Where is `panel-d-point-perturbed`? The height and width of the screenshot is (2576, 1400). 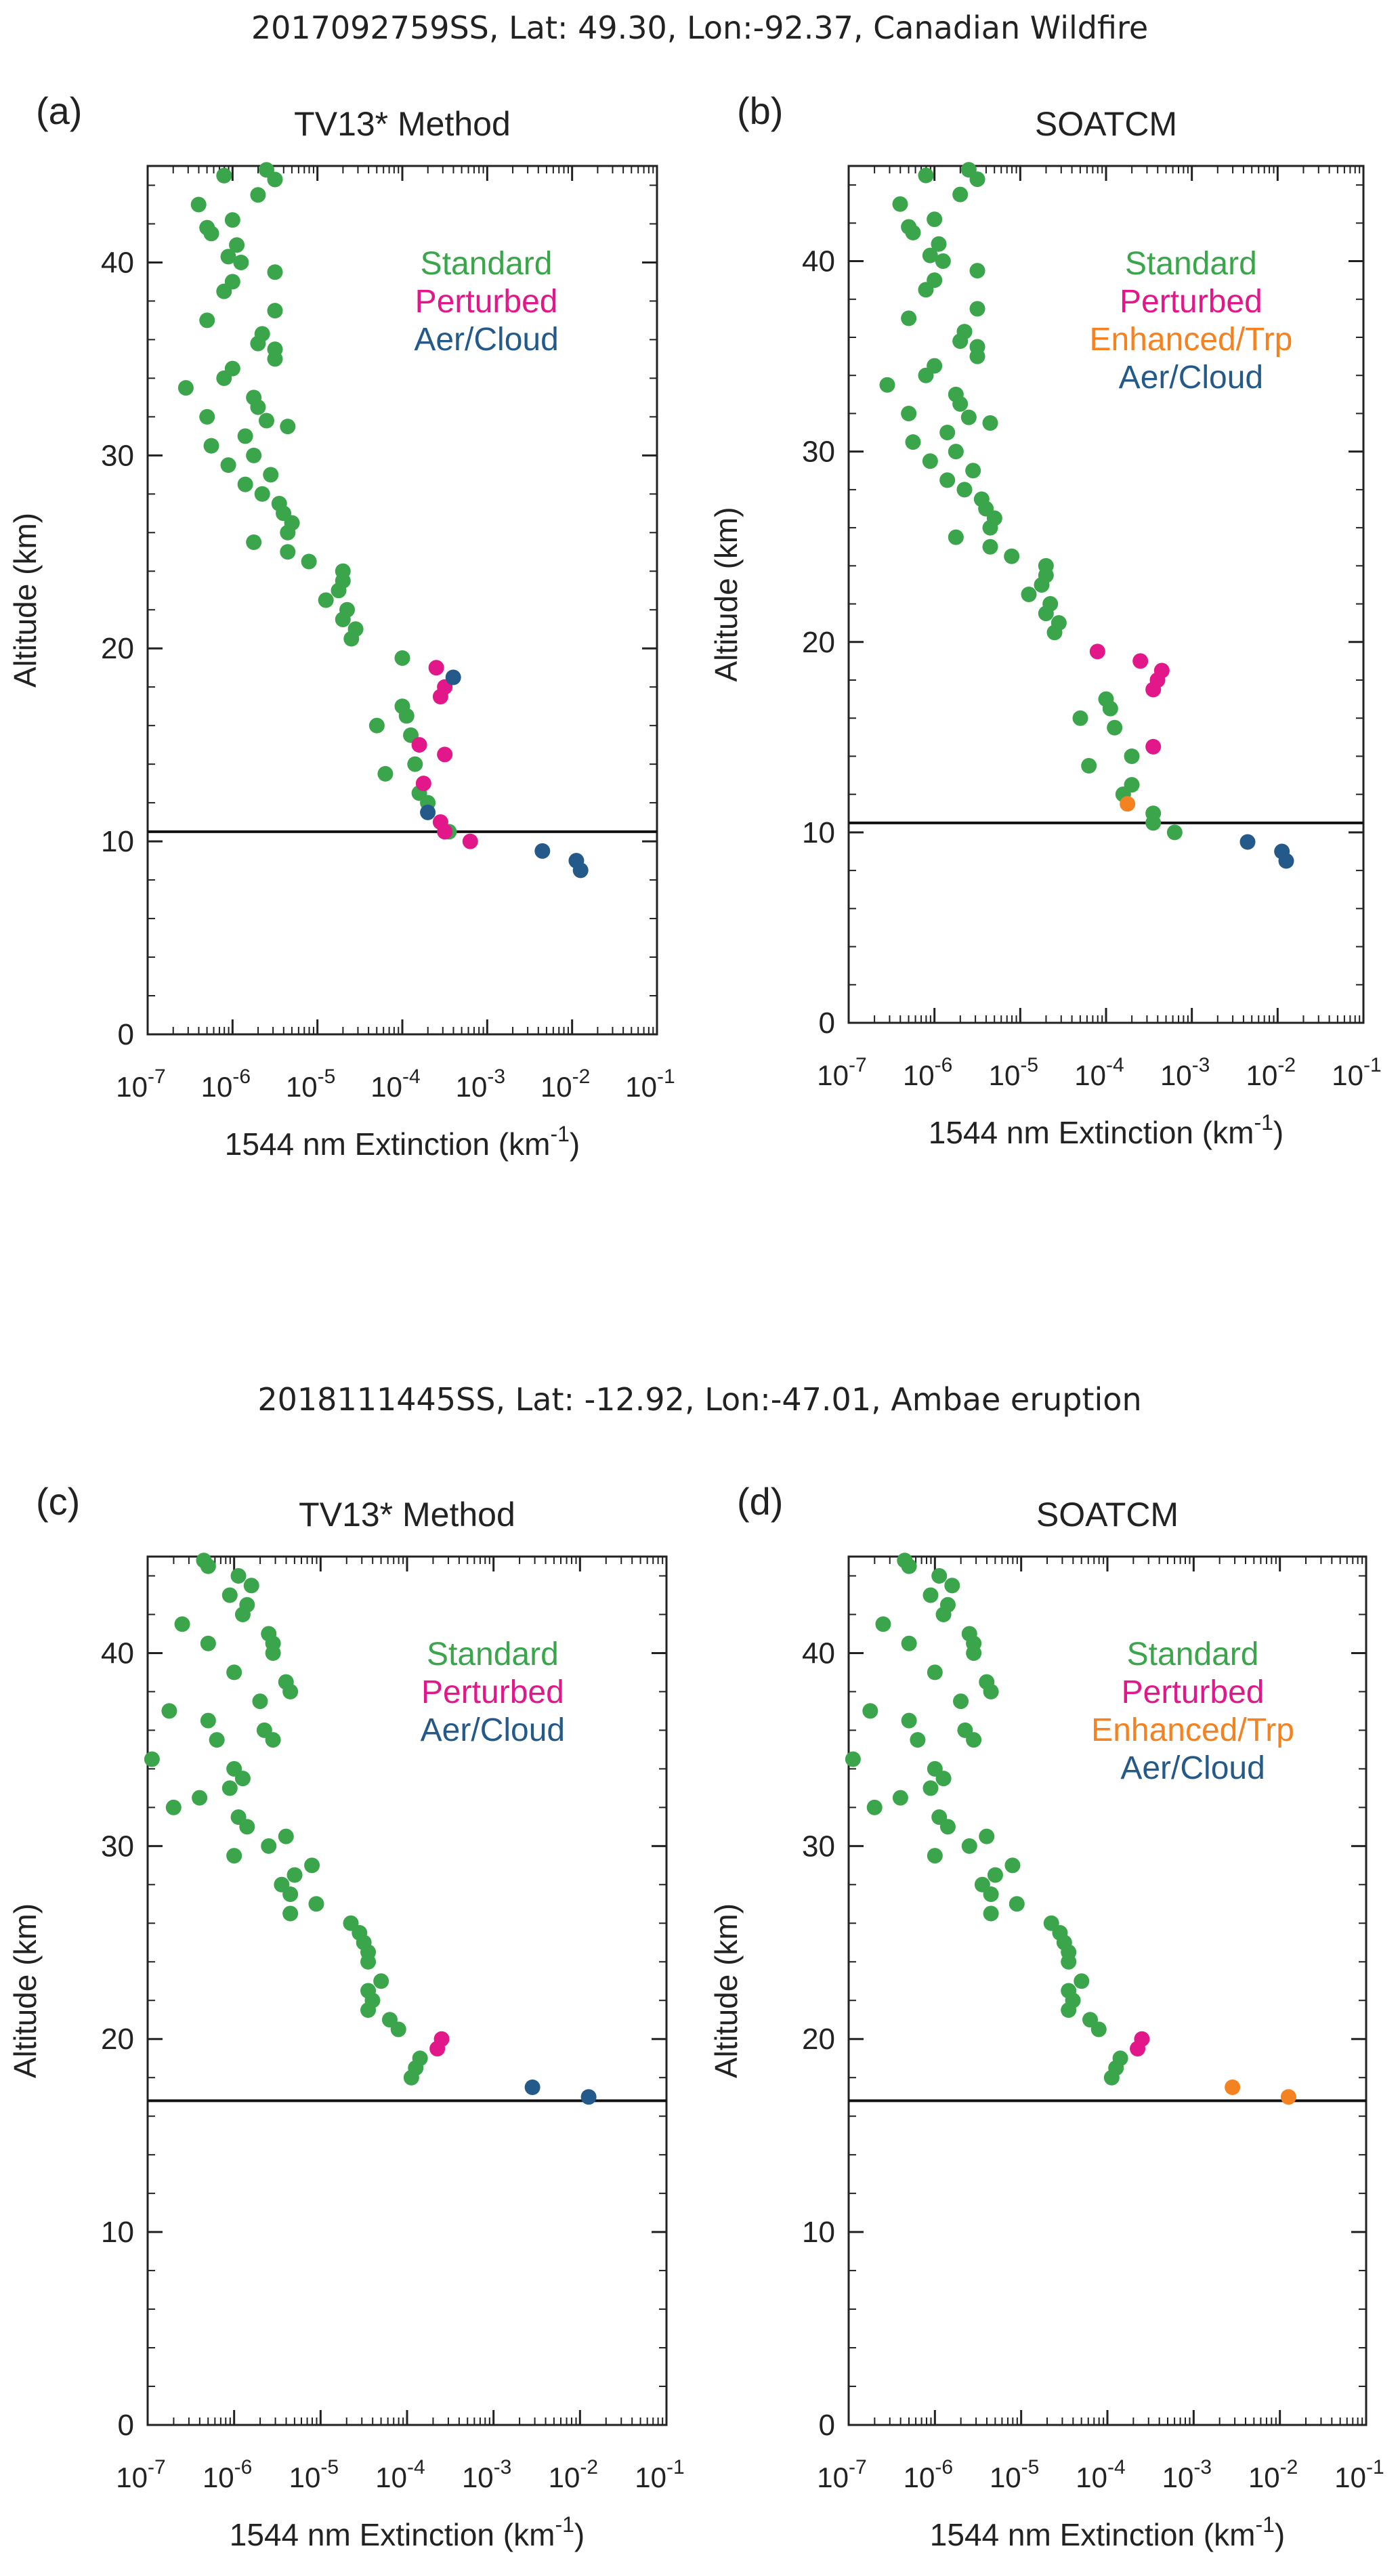 panel-d-point-perturbed is located at coordinates (1138, 2048).